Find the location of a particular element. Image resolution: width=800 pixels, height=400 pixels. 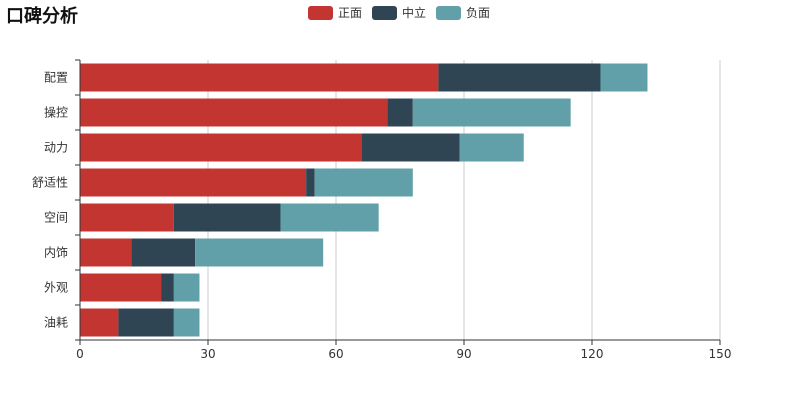

bar-外观-中立 is located at coordinates (167, 287).